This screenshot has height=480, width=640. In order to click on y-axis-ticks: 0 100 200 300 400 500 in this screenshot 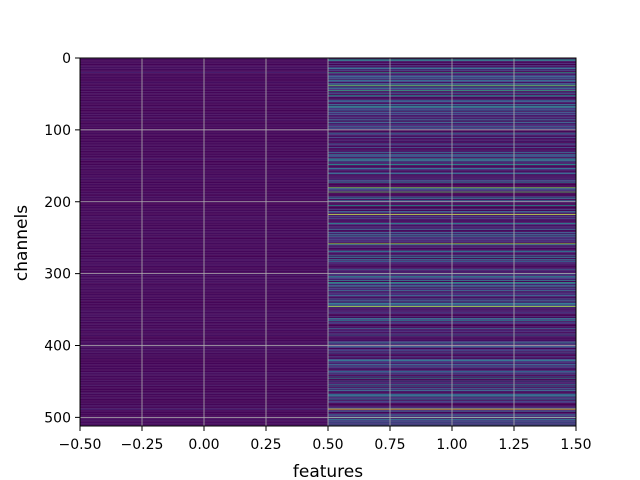, I will do `click(62, 238)`.